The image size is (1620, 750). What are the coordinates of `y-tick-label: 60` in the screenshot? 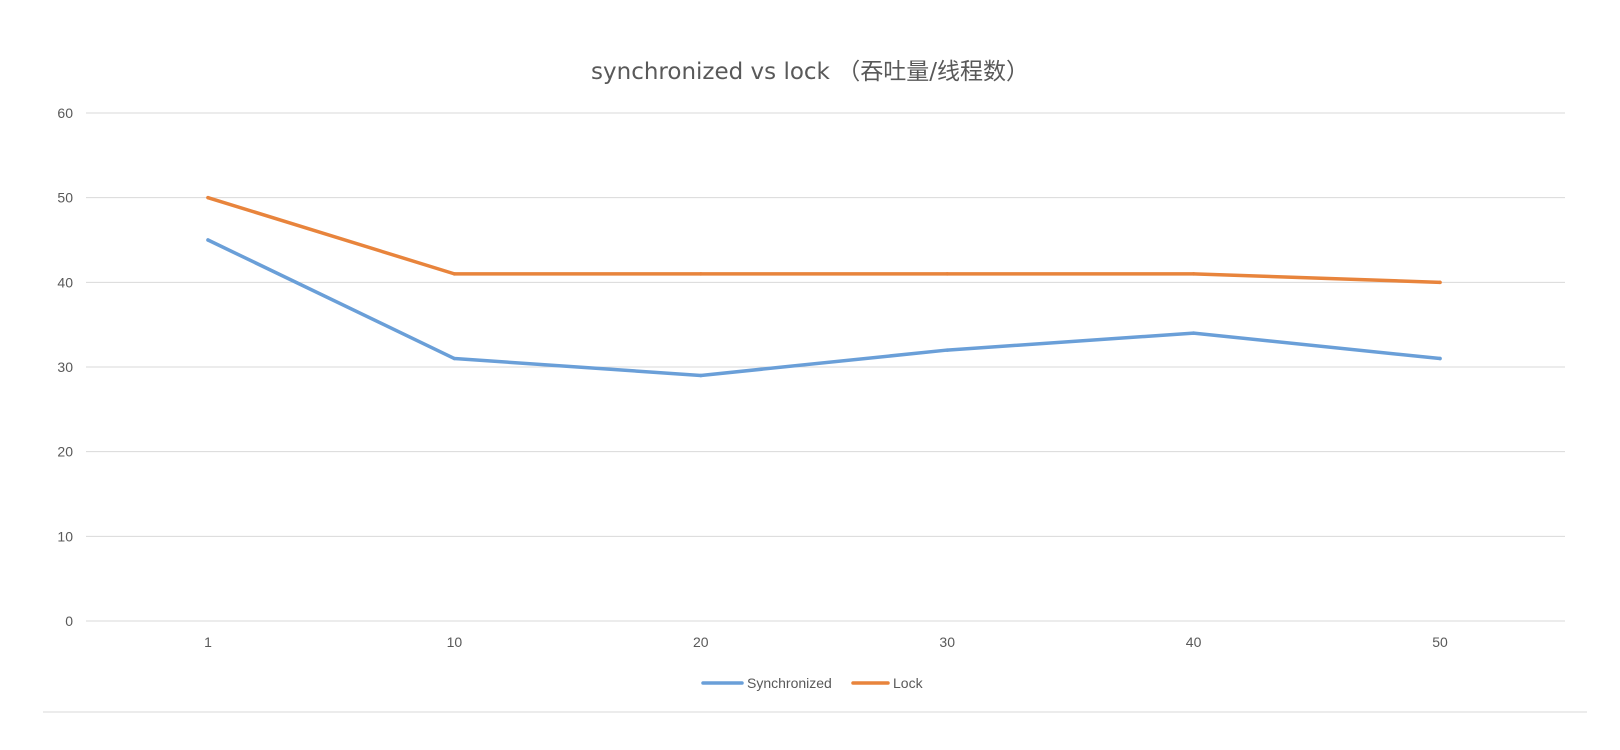 It's located at (65, 113).